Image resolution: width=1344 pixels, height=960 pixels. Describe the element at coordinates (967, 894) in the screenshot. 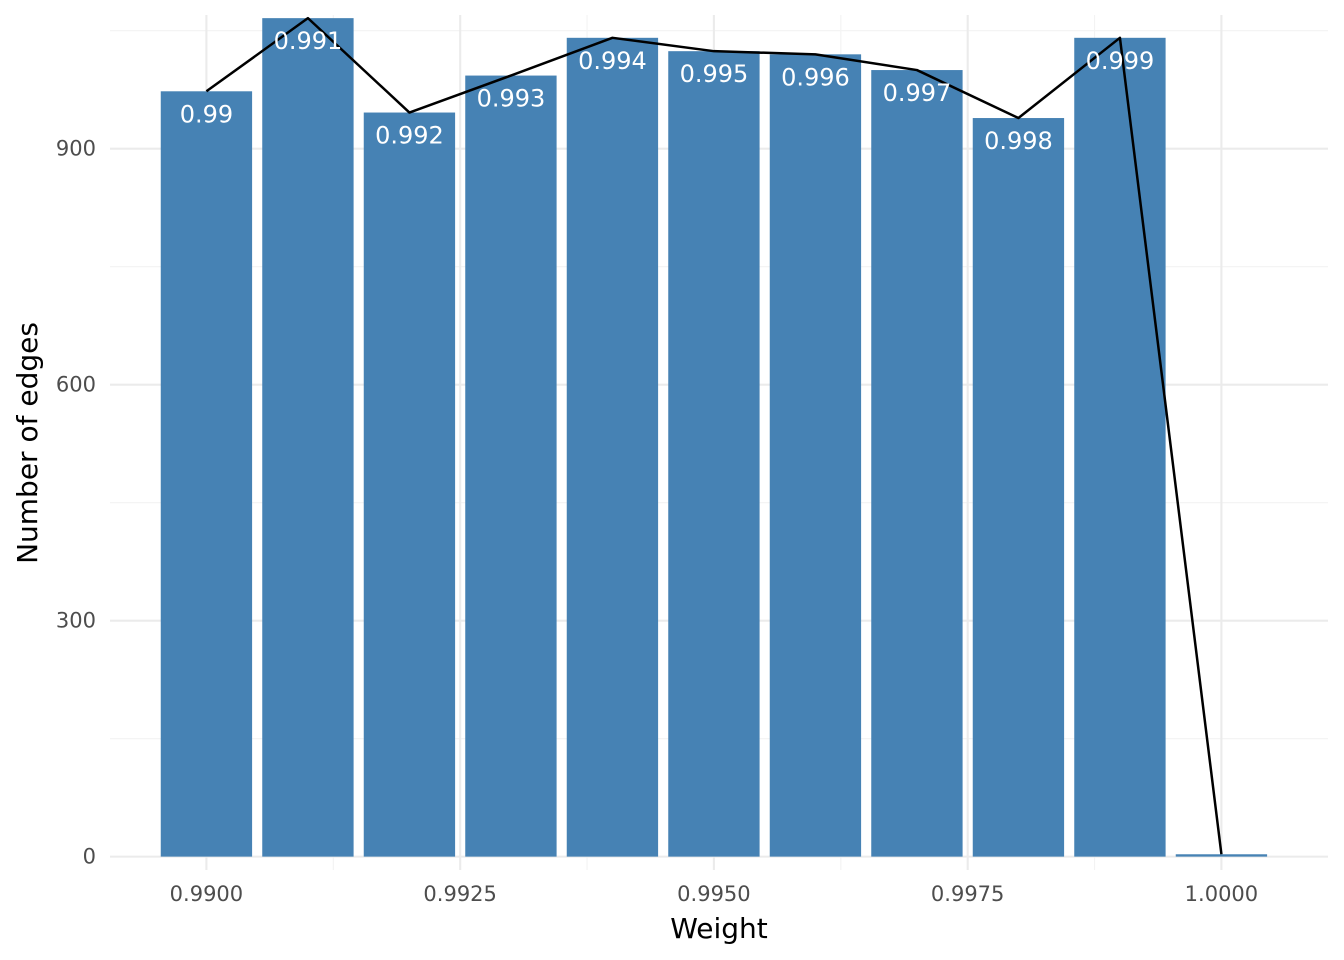

I see `x-tick-label: 0.9975` at that location.